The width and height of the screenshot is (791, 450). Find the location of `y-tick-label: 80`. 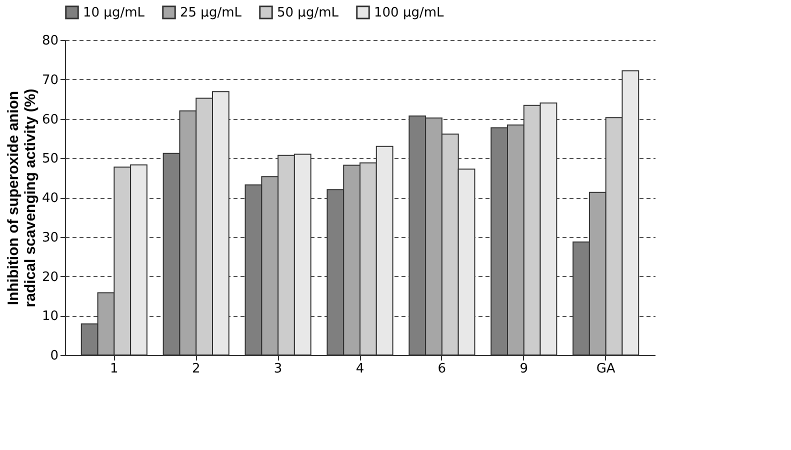

y-tick-label: 80 is located at coordinates (50, 41).